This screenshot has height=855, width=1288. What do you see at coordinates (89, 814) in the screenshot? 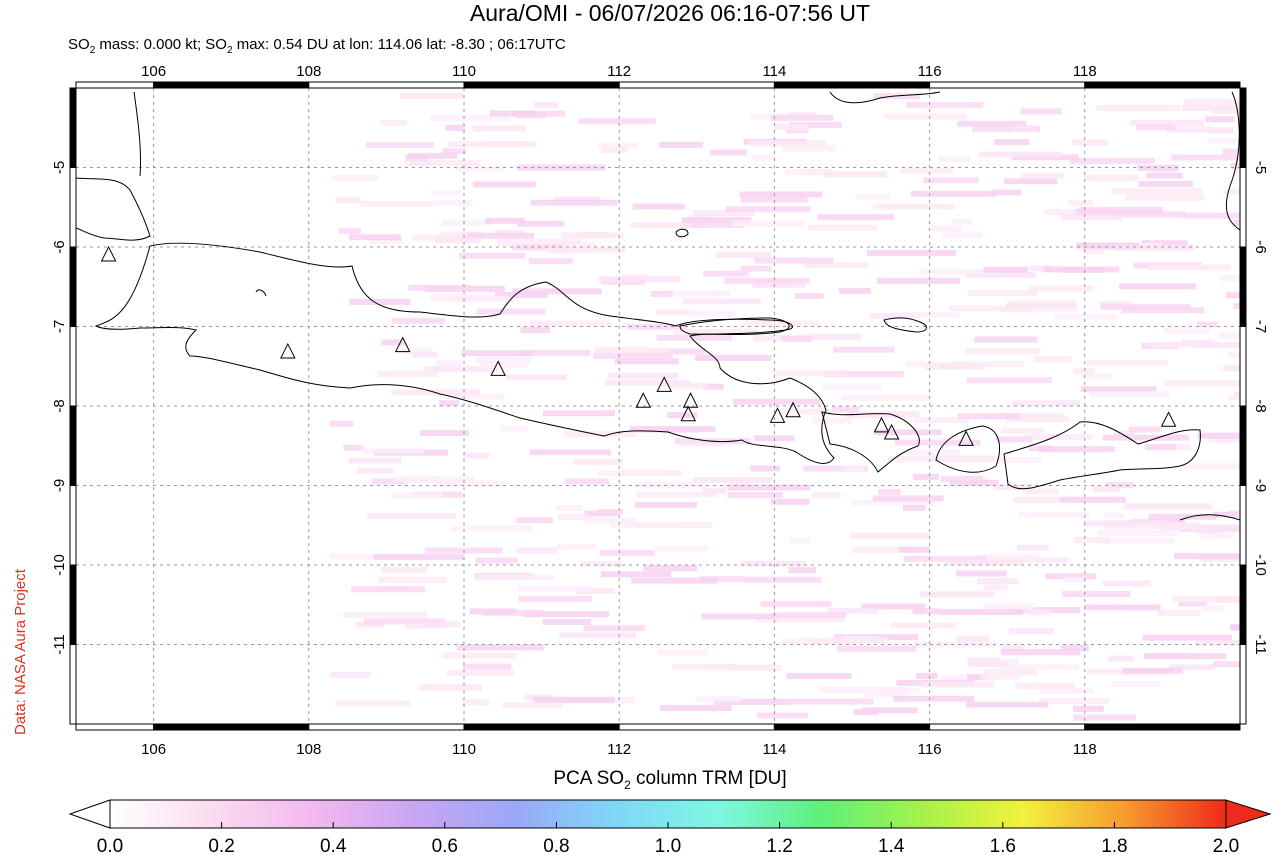
I see `colorbar-low-arrow` at bounding box center [89, 814].